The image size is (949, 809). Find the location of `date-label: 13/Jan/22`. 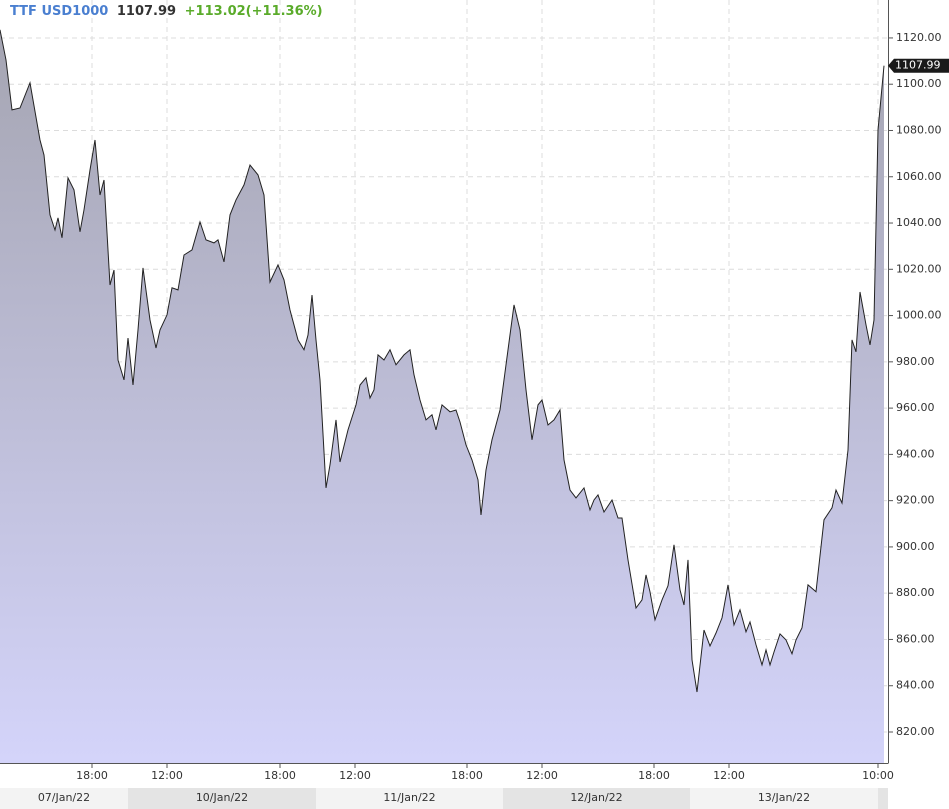

date-label: 13/Jan/22 is located at coordinates (784, 797).